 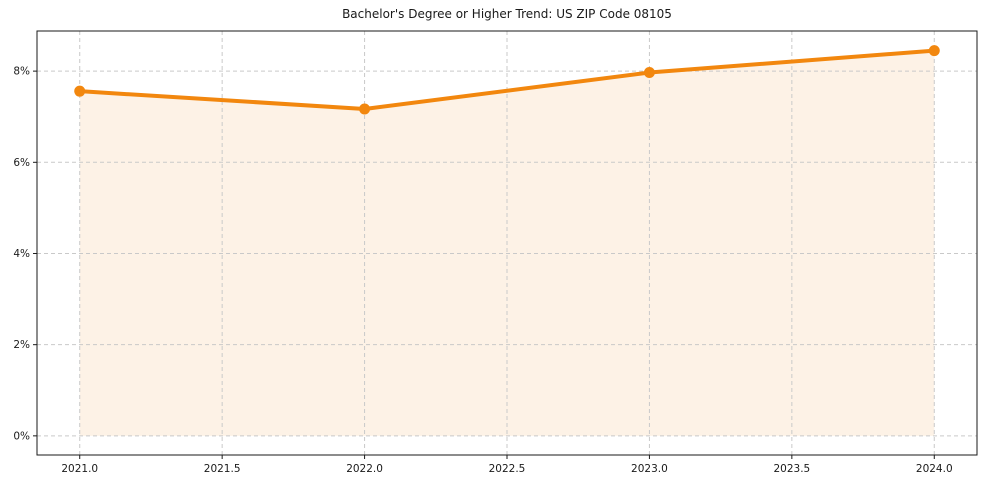 I want to click on y-tick-label: 2%, so click(x=21, y=345).